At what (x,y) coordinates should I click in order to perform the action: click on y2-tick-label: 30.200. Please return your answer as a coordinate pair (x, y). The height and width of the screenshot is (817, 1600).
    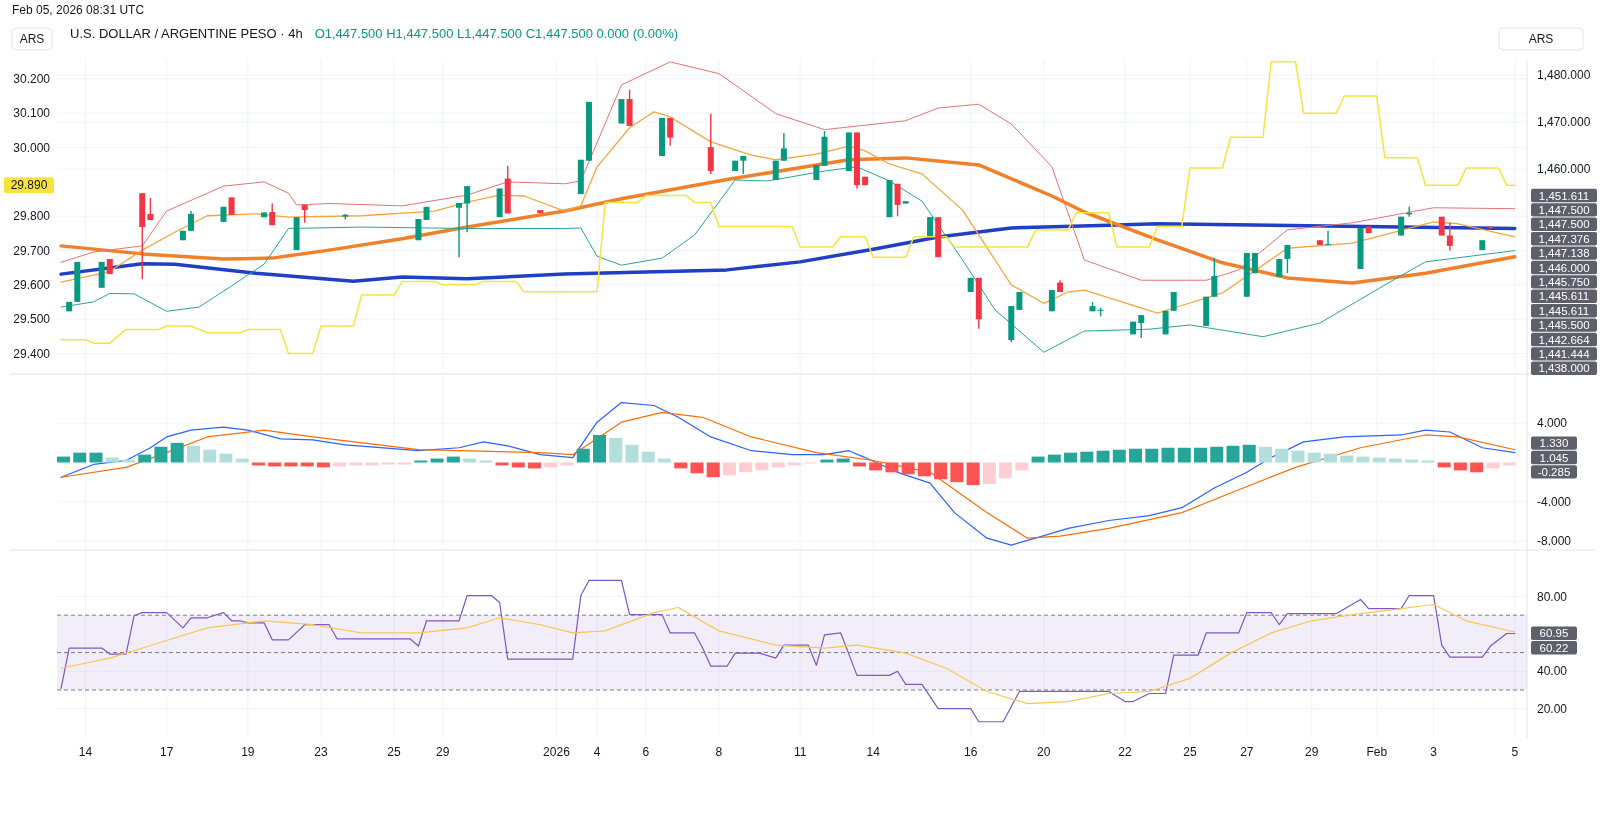
    Looking at the image, I should click on (32, 79).